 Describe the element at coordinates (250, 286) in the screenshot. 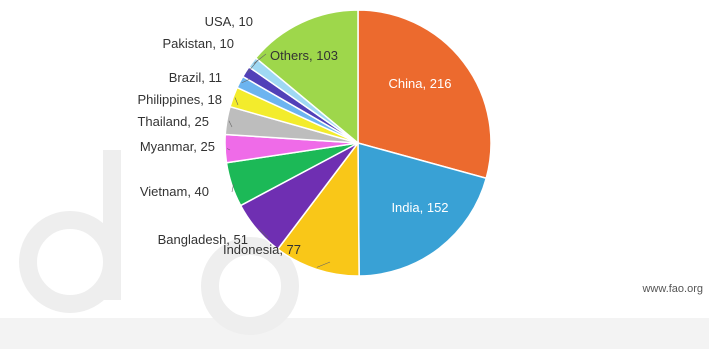

I see `watermark-circle-right` at that location.